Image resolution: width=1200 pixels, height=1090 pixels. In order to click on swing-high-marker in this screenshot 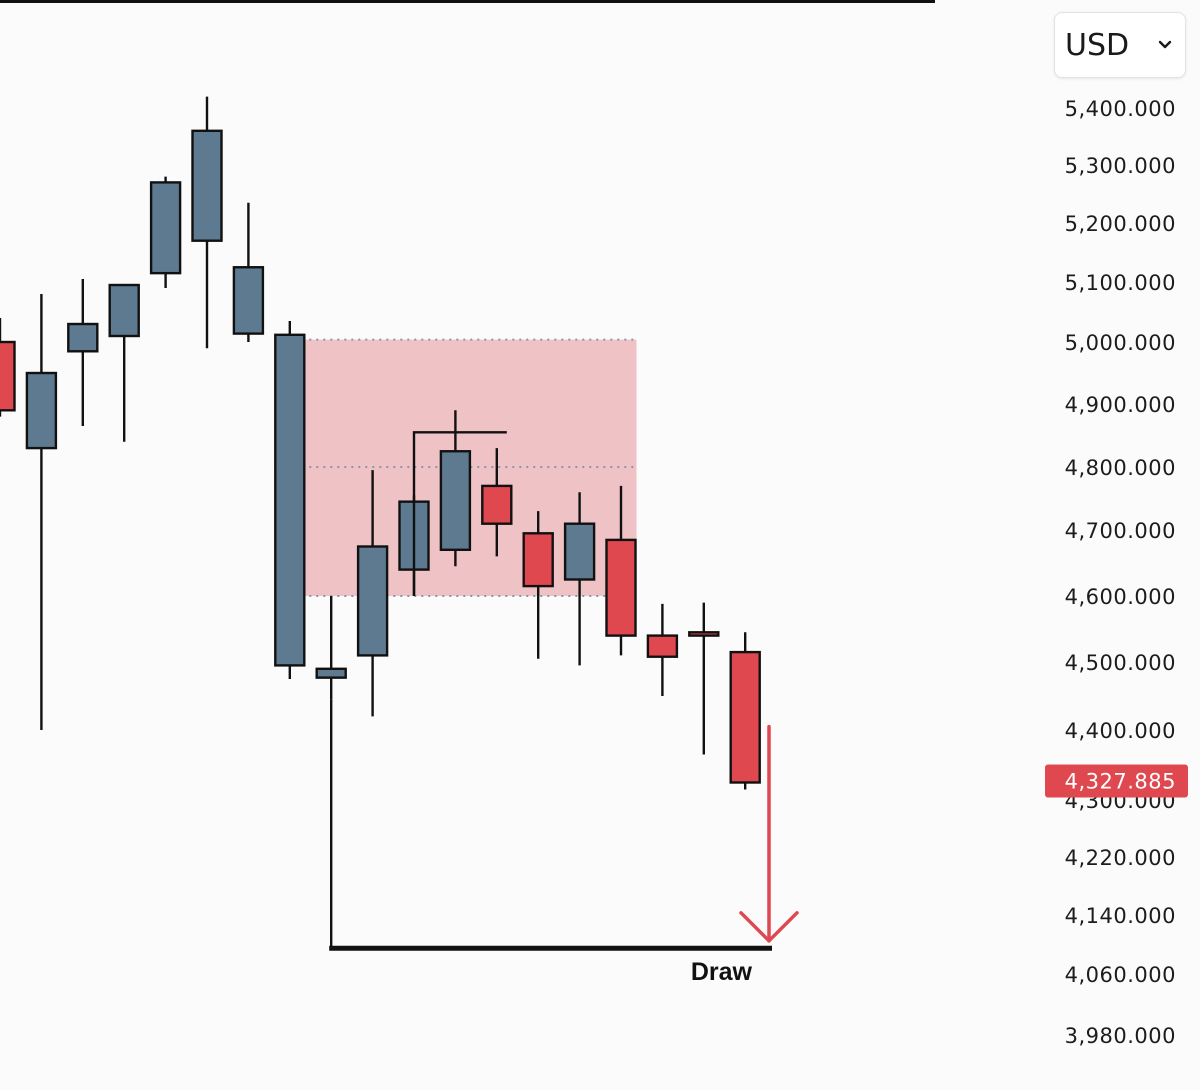, I will do `click(459, 513)`.